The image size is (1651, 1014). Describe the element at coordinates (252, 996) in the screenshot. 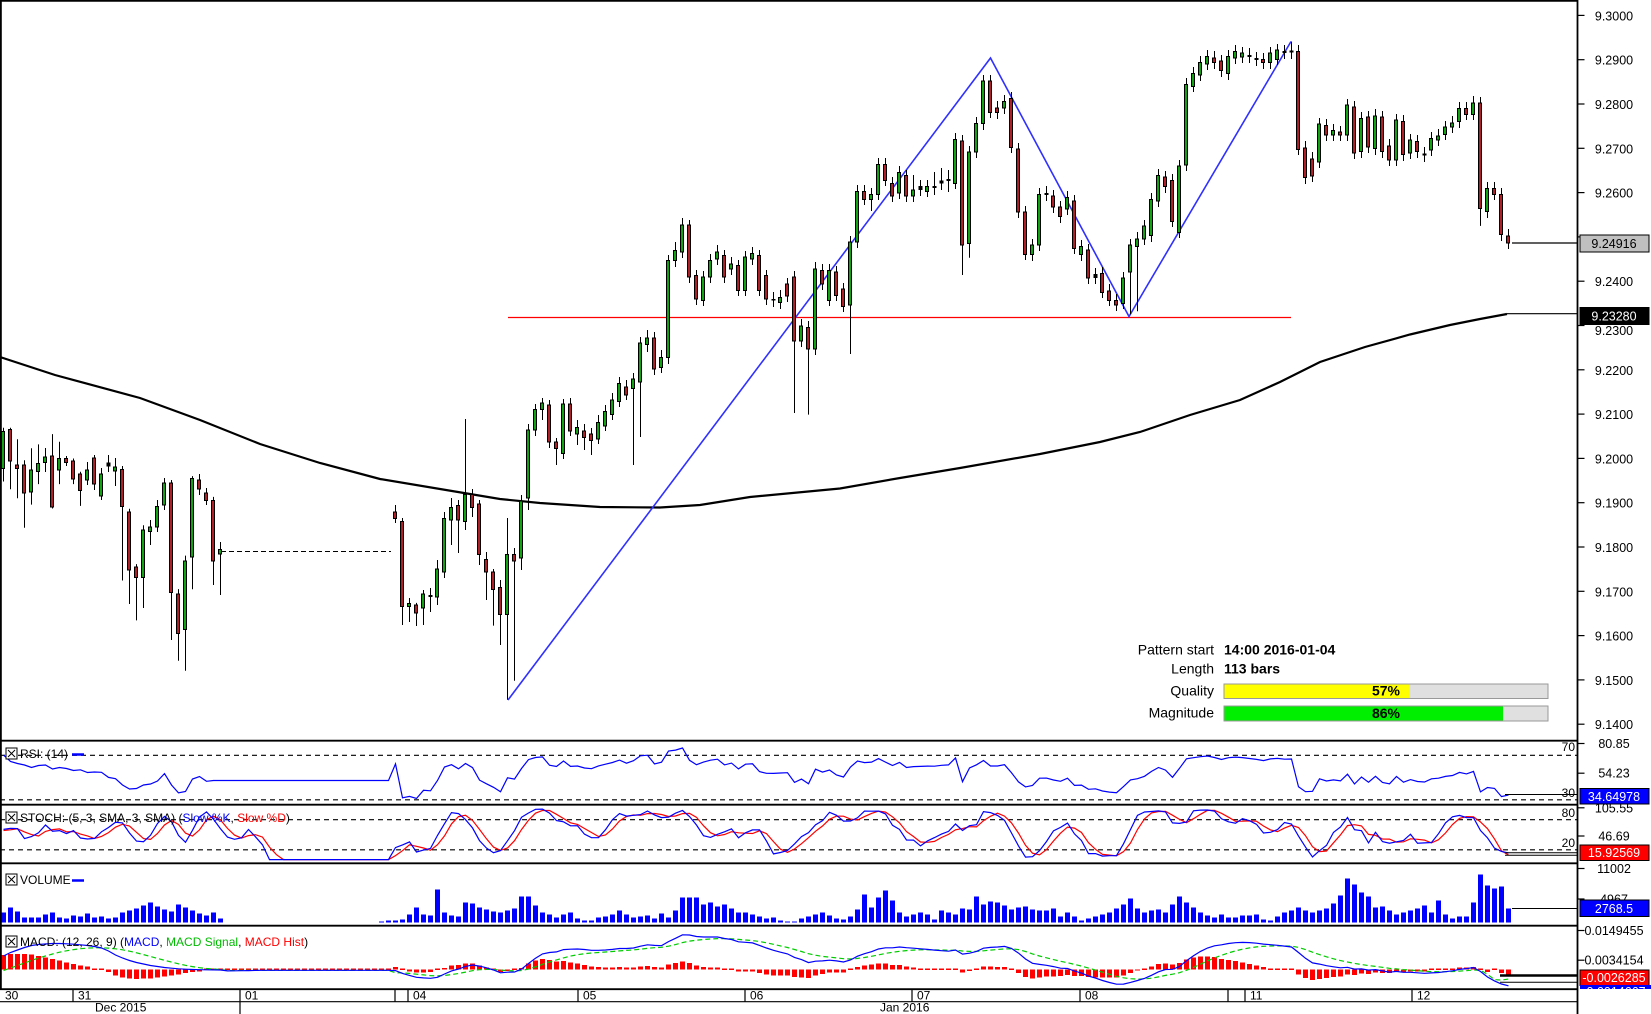

I see `svg-text: 01` at that location.